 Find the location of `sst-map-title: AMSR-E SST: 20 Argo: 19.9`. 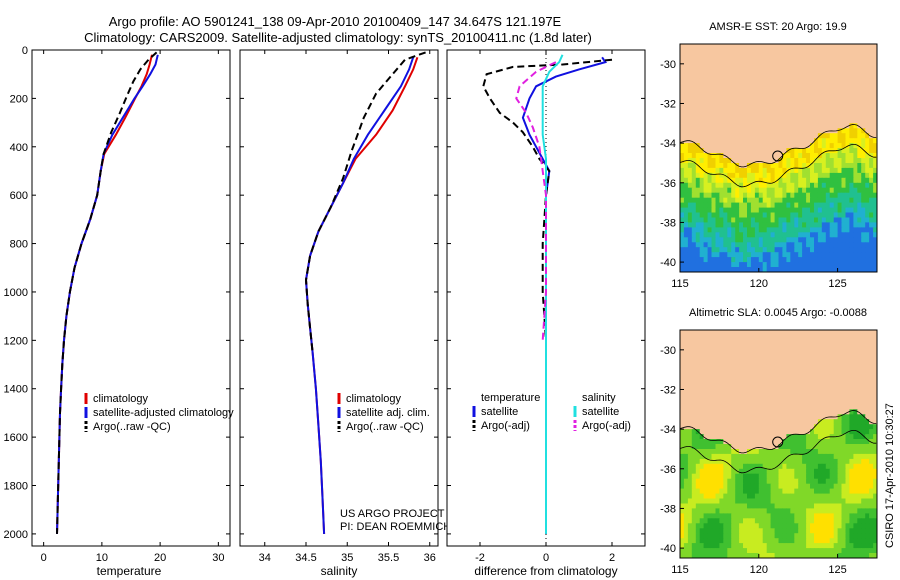

sst-map-title: AMSR-E SST: 20 Argo: 19.9 is located at coordinates (778, 27).